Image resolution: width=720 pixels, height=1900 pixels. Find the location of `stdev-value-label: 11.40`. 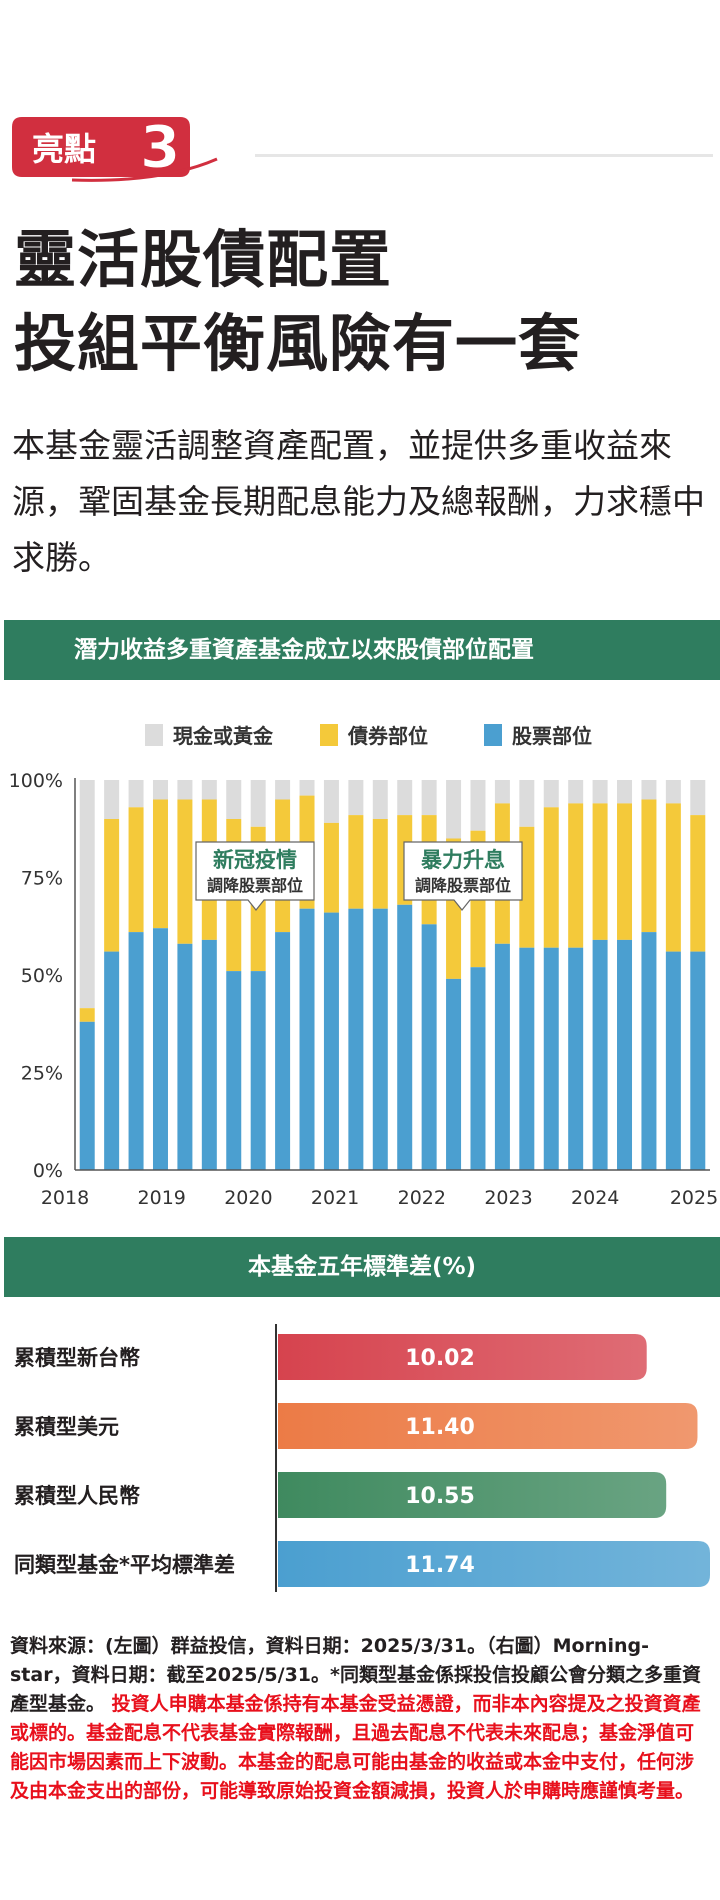

stdev-value-label: 11.40 is located at coordinates (440, 1427).